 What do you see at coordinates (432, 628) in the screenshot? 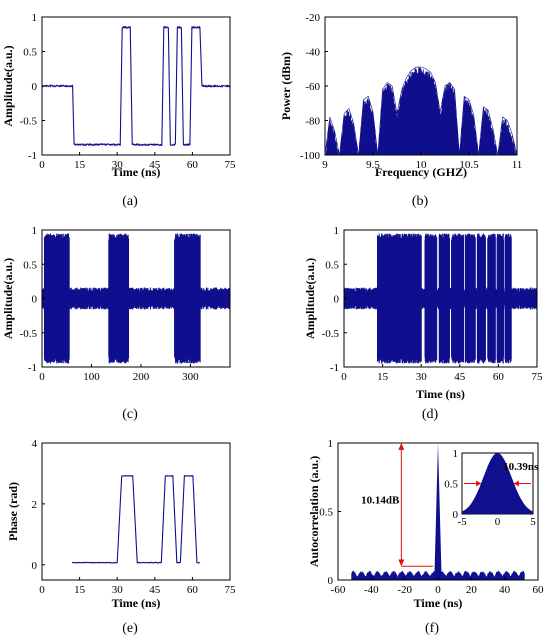
I see `panel-caption: (f)` at bounding box center [432, 628].